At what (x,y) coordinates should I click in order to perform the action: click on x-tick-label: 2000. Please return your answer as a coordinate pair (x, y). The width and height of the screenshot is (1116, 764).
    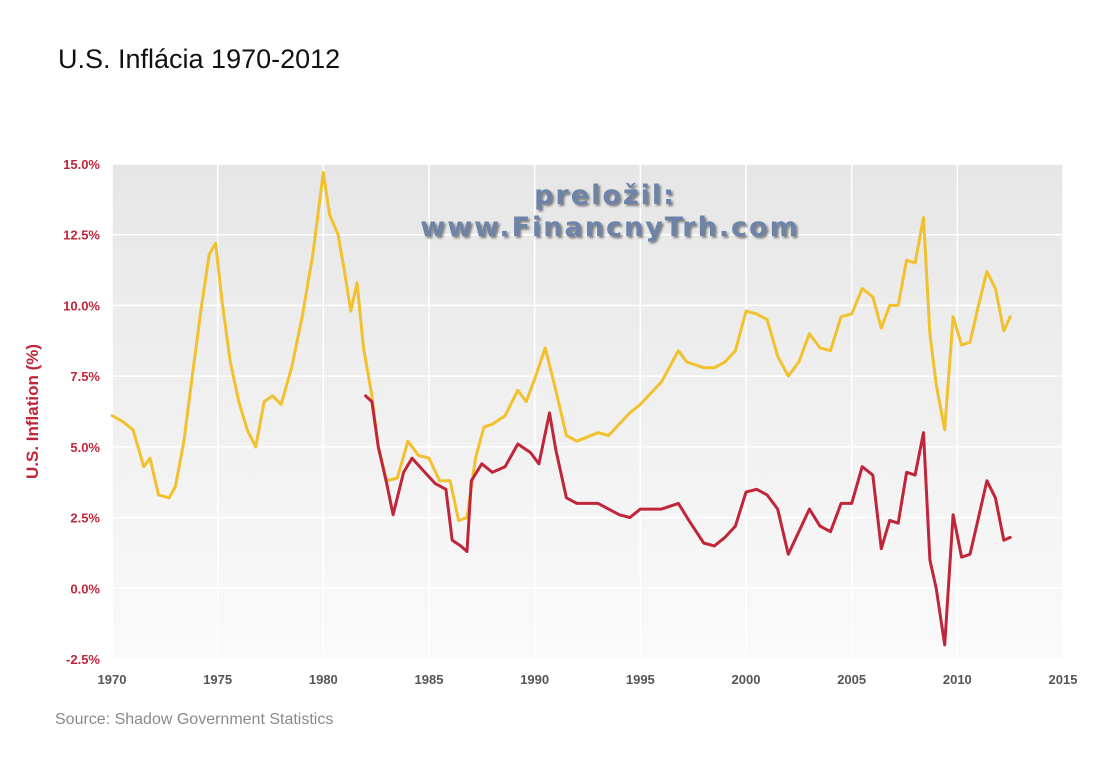
    Looking at the image, I should click on (746, 679).